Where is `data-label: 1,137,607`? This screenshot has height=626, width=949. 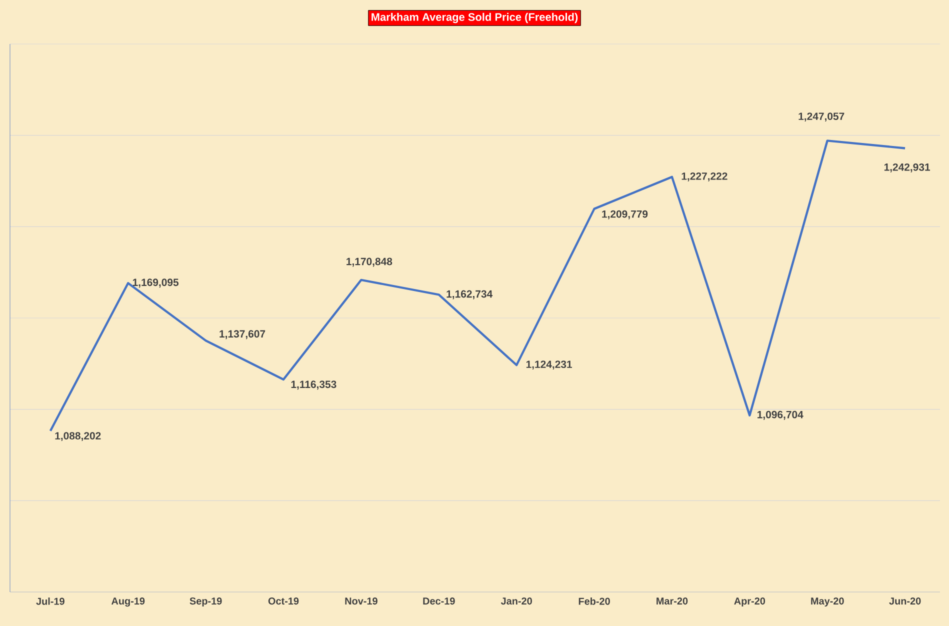
data-label: 1,137,607 is located at coordinates (243, 335).